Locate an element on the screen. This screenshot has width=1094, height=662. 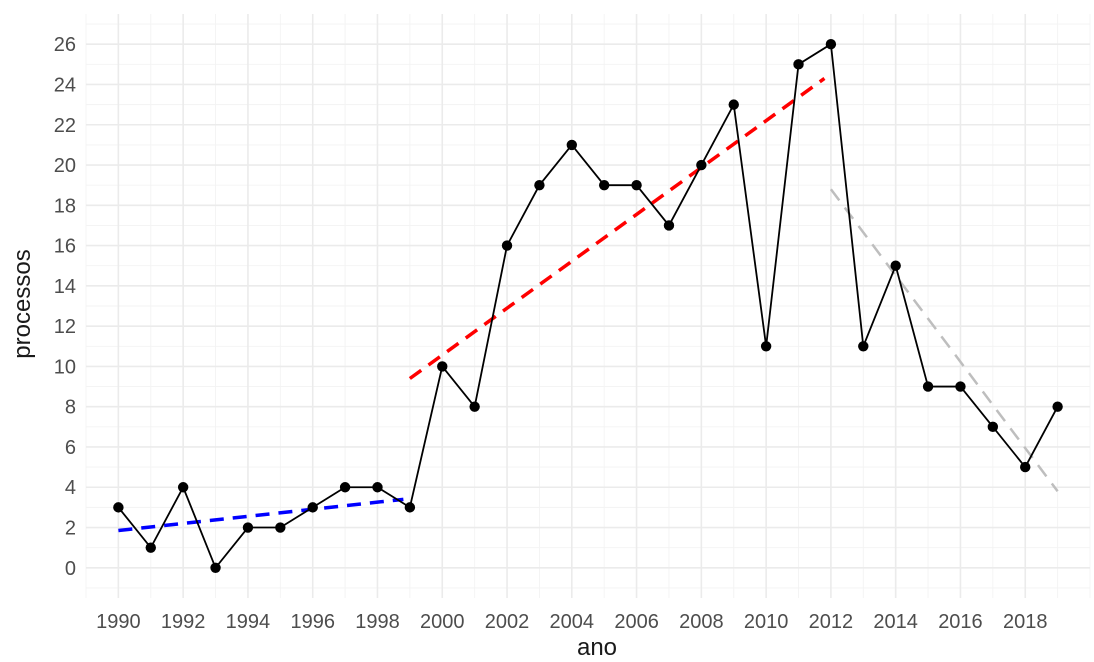
y-tick-label: 12 is located at coordinates (65, 327).